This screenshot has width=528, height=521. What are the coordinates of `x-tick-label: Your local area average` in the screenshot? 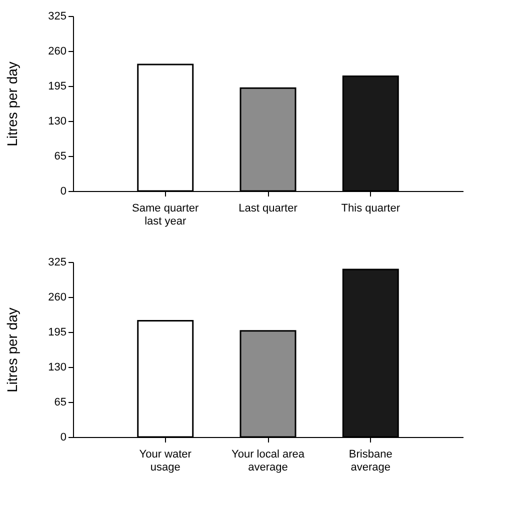 It's located at (269, 461).